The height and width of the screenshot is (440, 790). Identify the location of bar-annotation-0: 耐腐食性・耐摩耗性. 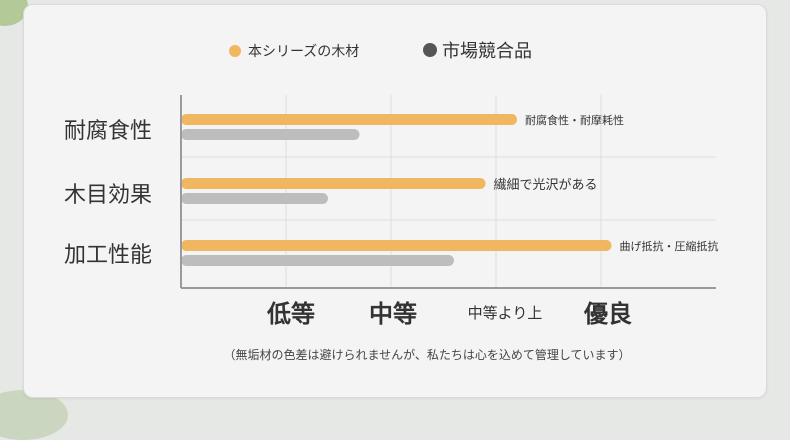
(574, 120).